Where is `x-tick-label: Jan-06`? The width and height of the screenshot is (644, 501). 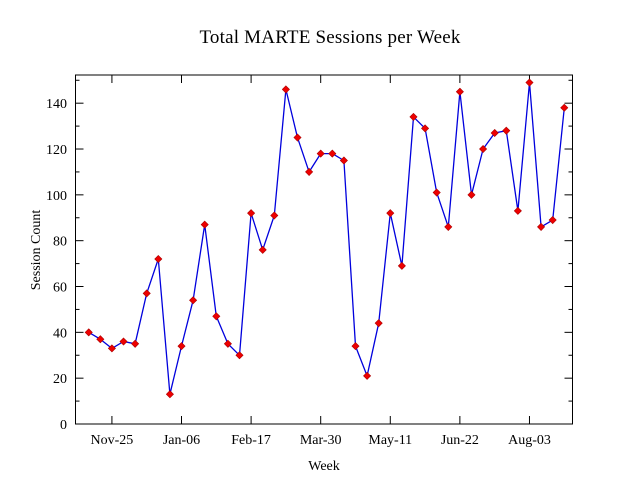 x-tick-label: Jan-06 is located at coordinates (181, 440).